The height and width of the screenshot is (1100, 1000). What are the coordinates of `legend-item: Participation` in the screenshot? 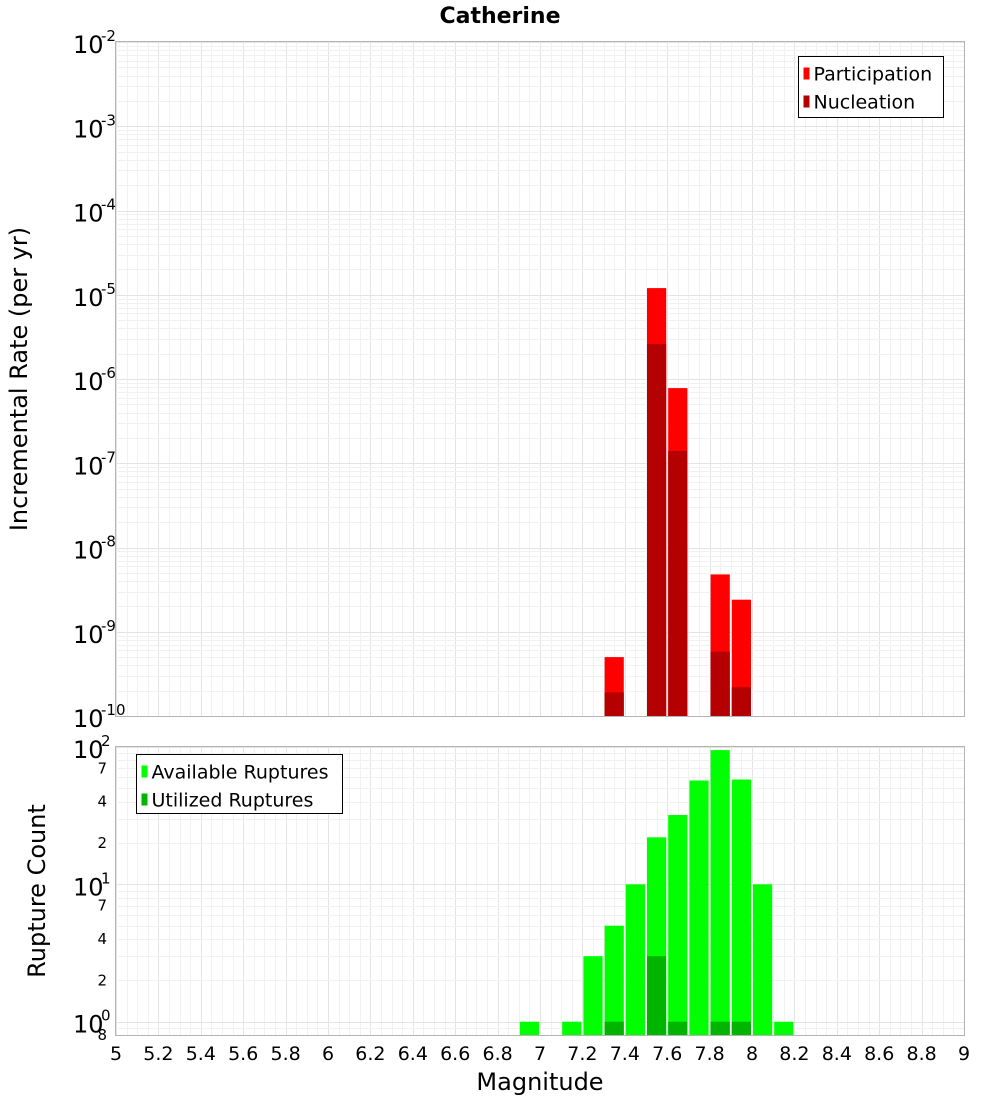 It's located at (868, 75).